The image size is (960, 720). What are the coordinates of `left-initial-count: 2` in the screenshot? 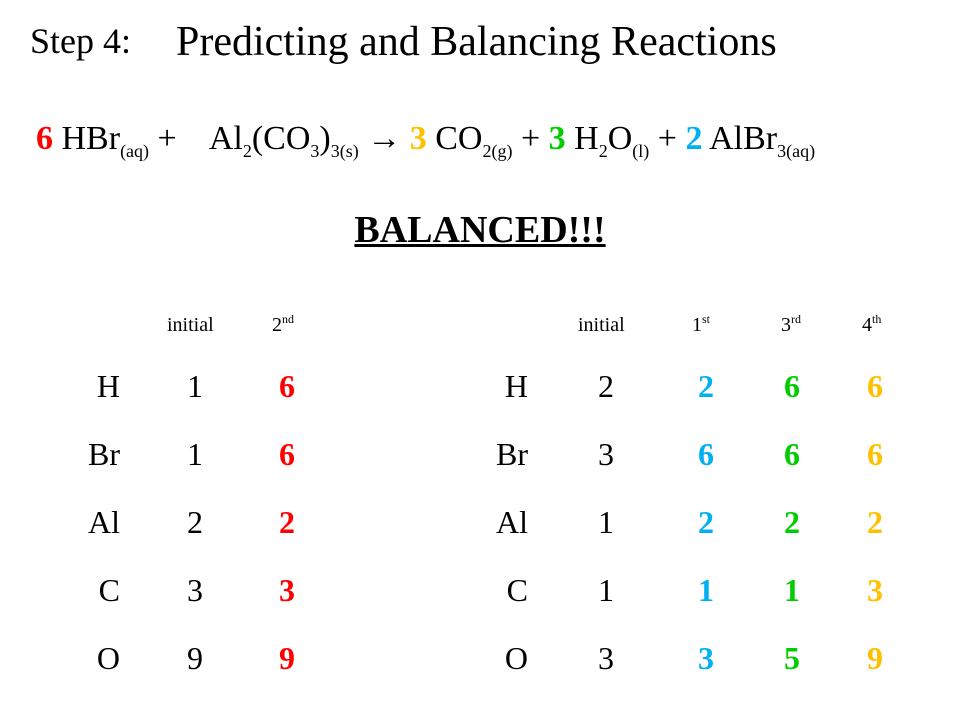 It's located at (195, 522).